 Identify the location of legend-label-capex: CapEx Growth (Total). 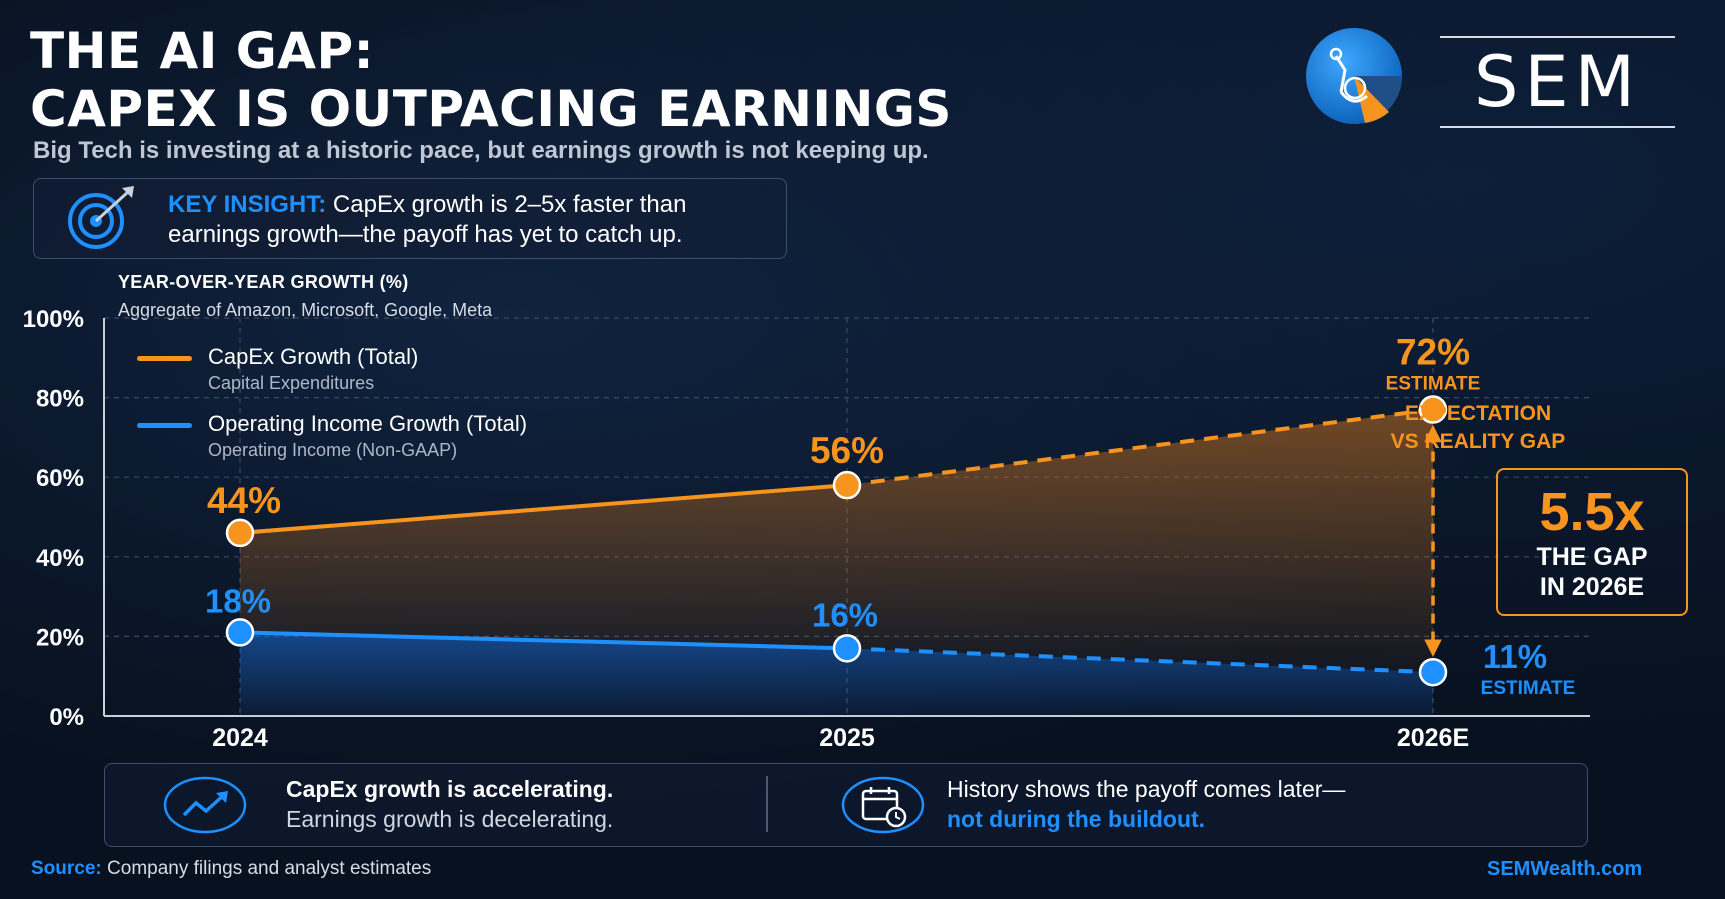
(313, 356).